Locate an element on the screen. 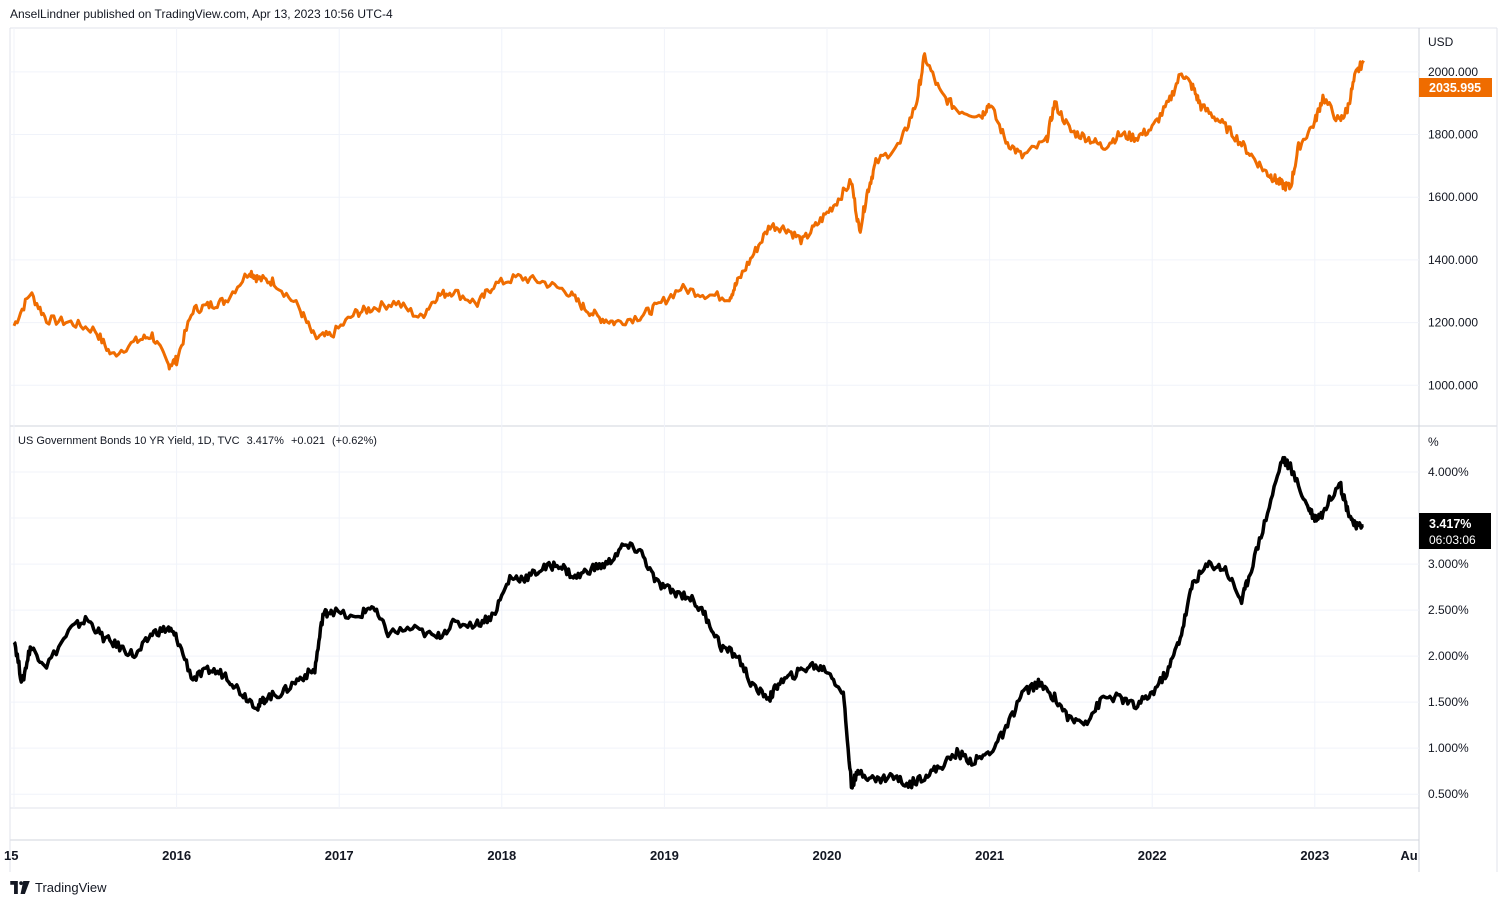 The height and width of the screenshot is (912, 1508). x-tick-label: 2017 is located at coordinates (339, 855).